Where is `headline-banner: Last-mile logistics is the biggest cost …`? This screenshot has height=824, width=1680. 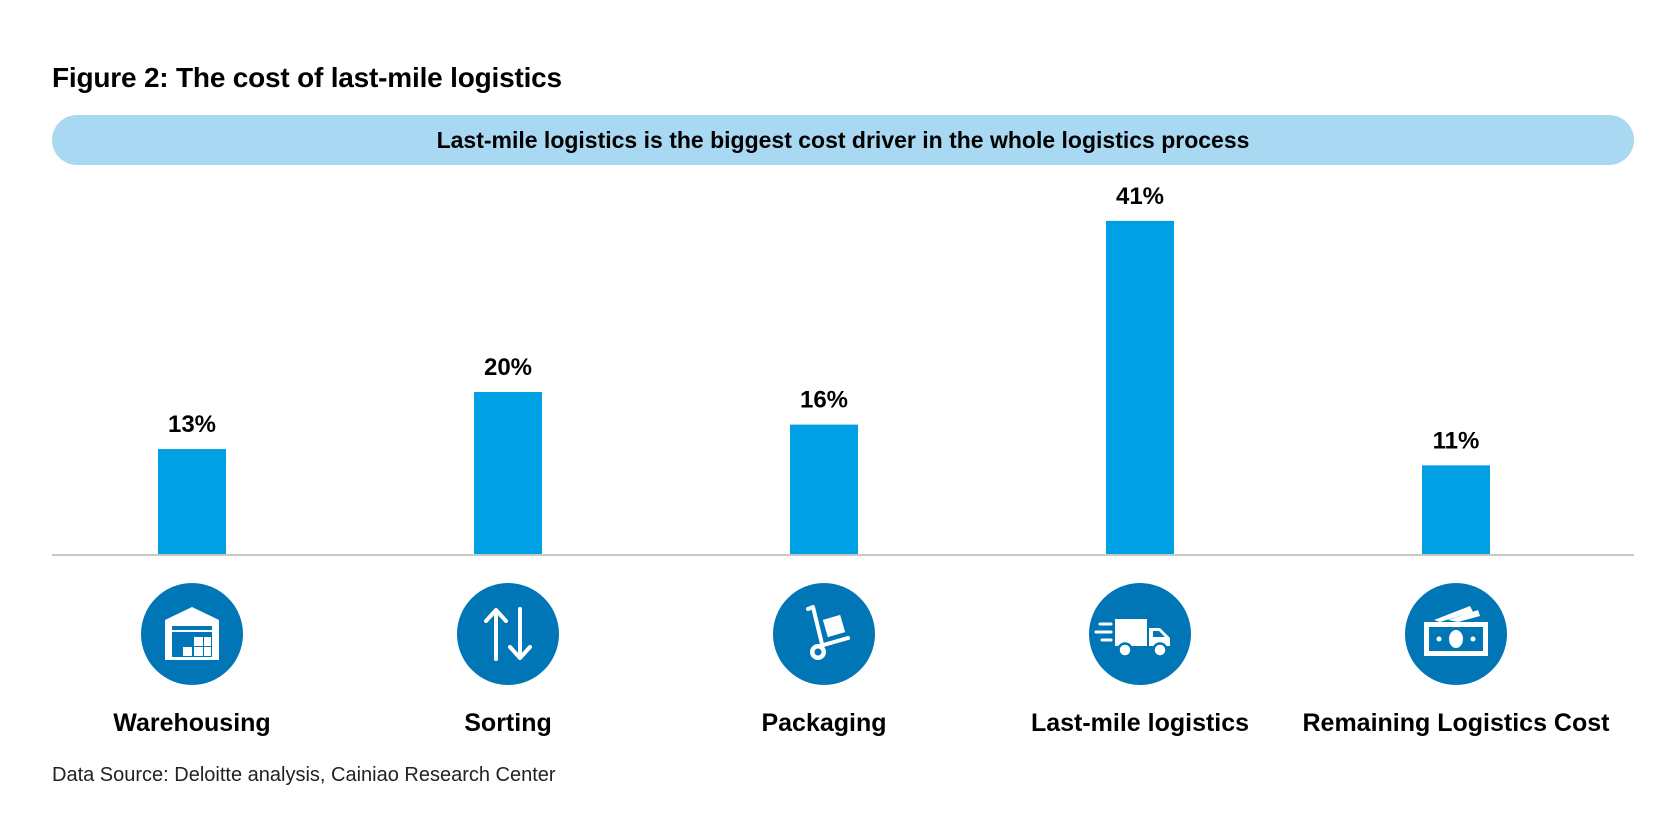
headline-banner: Last-mile logistics is the biggest cost … is located at coordinates (843, 140).